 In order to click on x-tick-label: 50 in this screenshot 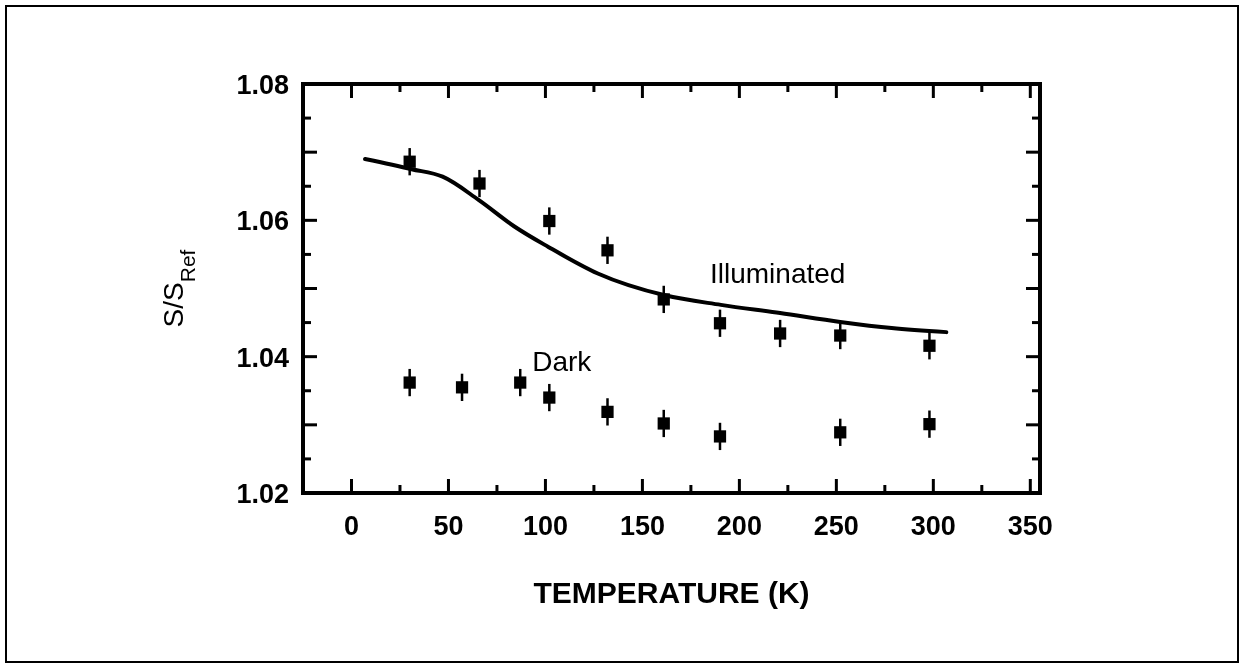, I will do `click(448, 526)`.